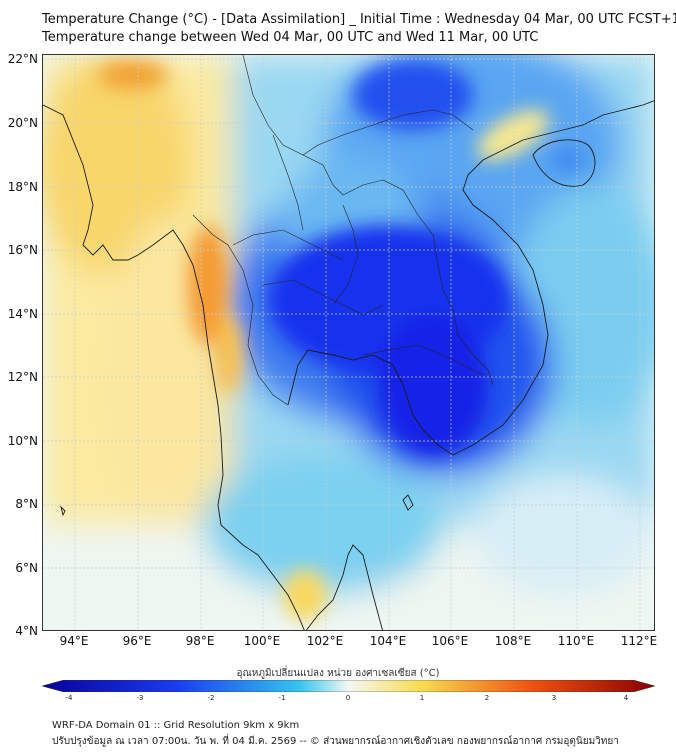 Image resolution: width=676 pixels, height=756 pixels. Describe the element at coordinates (626, 698) in the screenshot. I see `colorbar-tick: 4` at that location.